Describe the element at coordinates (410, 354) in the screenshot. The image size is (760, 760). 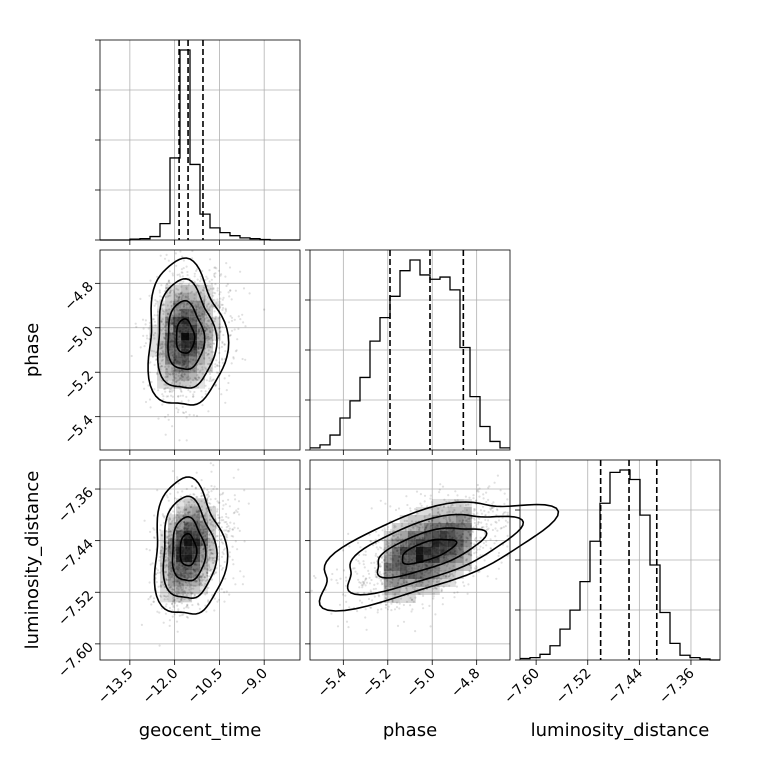
I see `histogram-phase` at that location.